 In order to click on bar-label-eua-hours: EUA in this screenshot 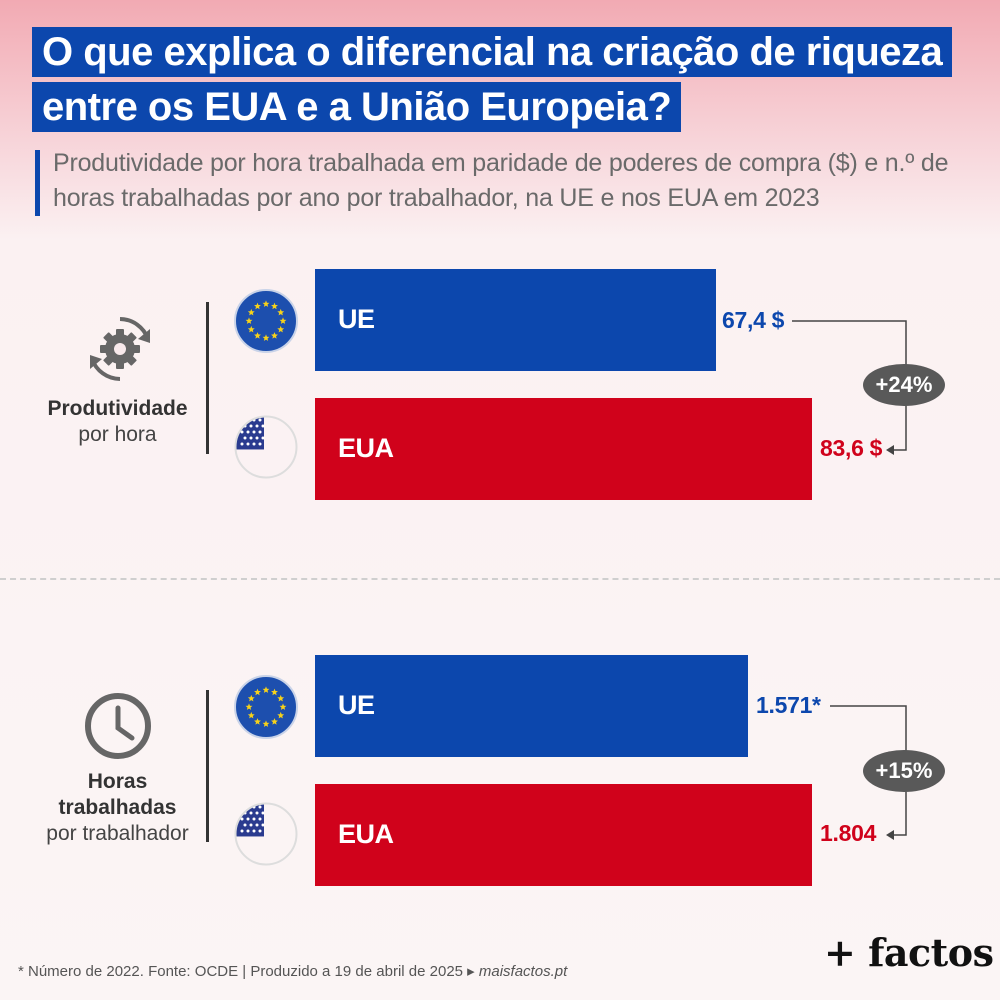, I will do `click(366, 834)`.